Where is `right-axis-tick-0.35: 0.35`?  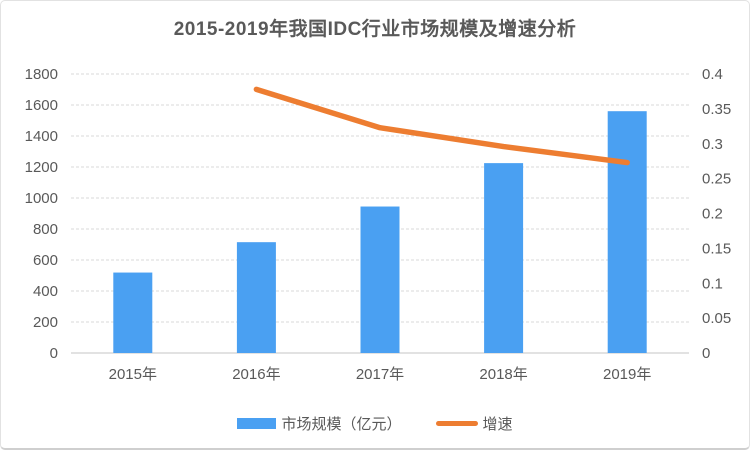 right-axis-tick-0.35: 0.35 is located at coordinates (716, 109).